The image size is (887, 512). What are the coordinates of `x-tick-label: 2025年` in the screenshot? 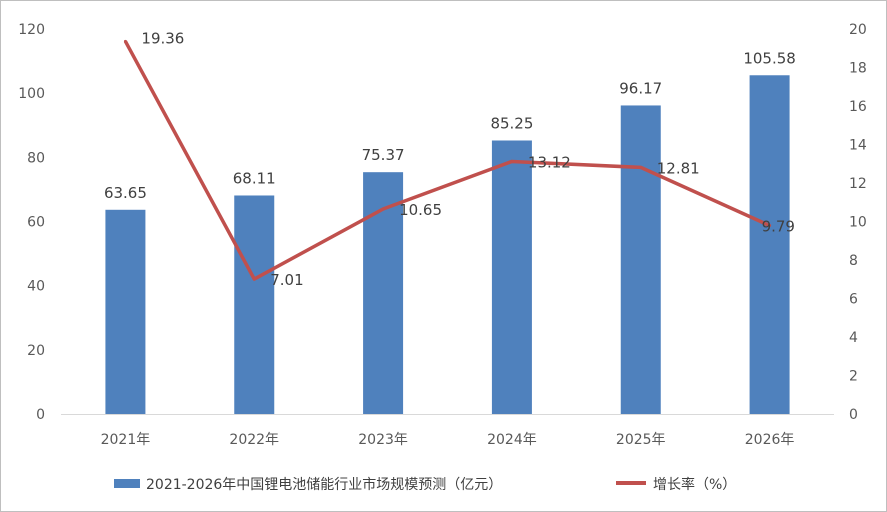 It's located at (641, 440).